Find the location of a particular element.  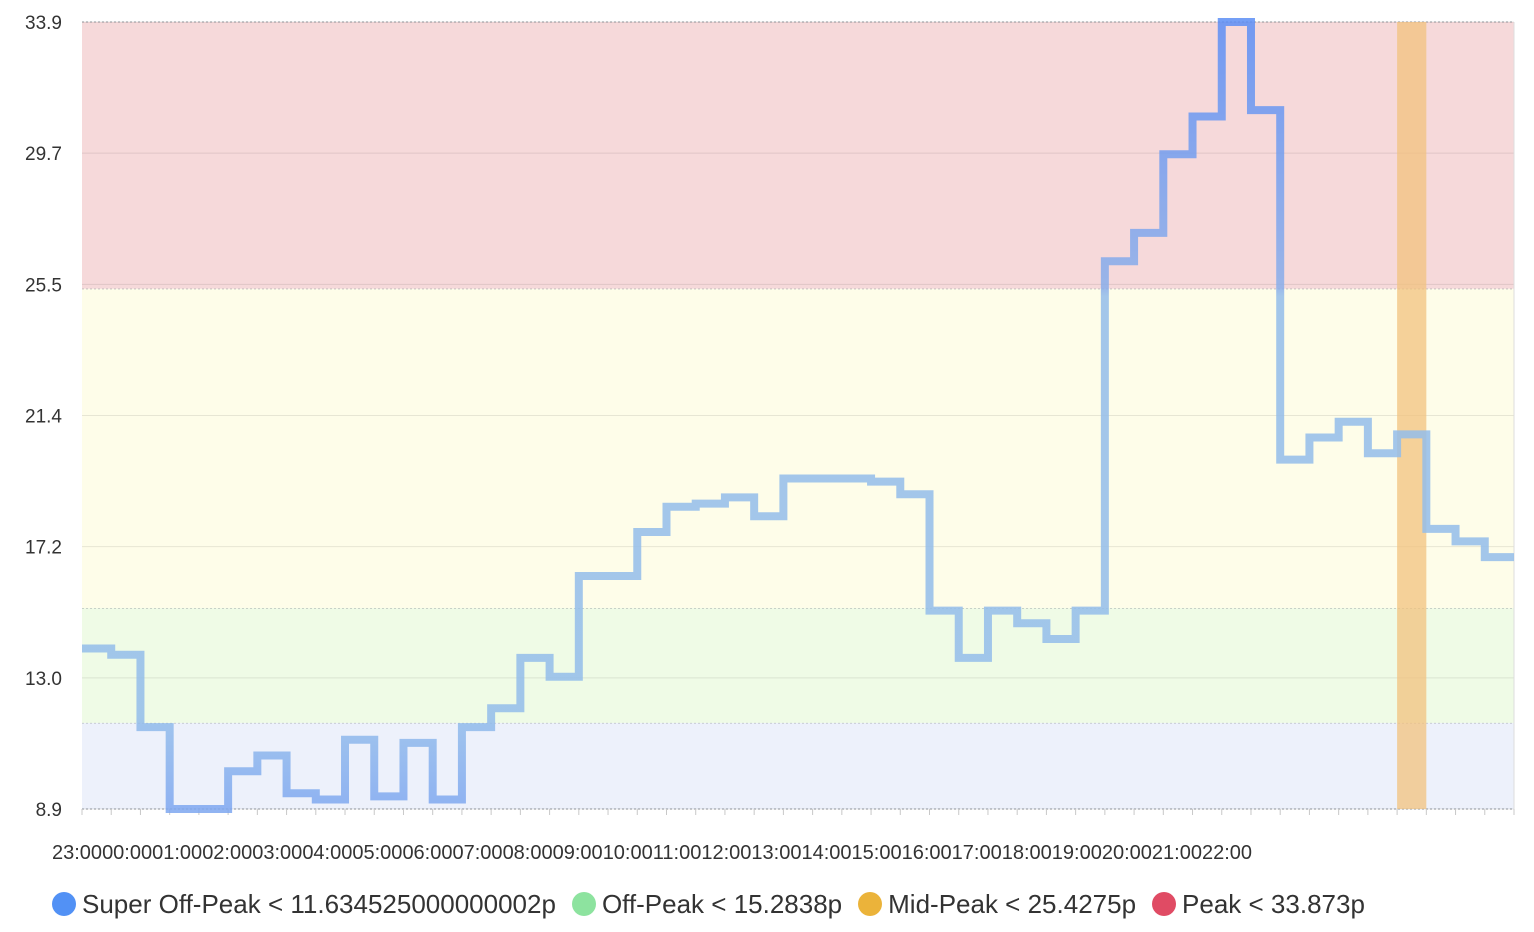

legend-item-mid-peak: Mid-Peak < 25.4275p is located at coordinates (997, 904).